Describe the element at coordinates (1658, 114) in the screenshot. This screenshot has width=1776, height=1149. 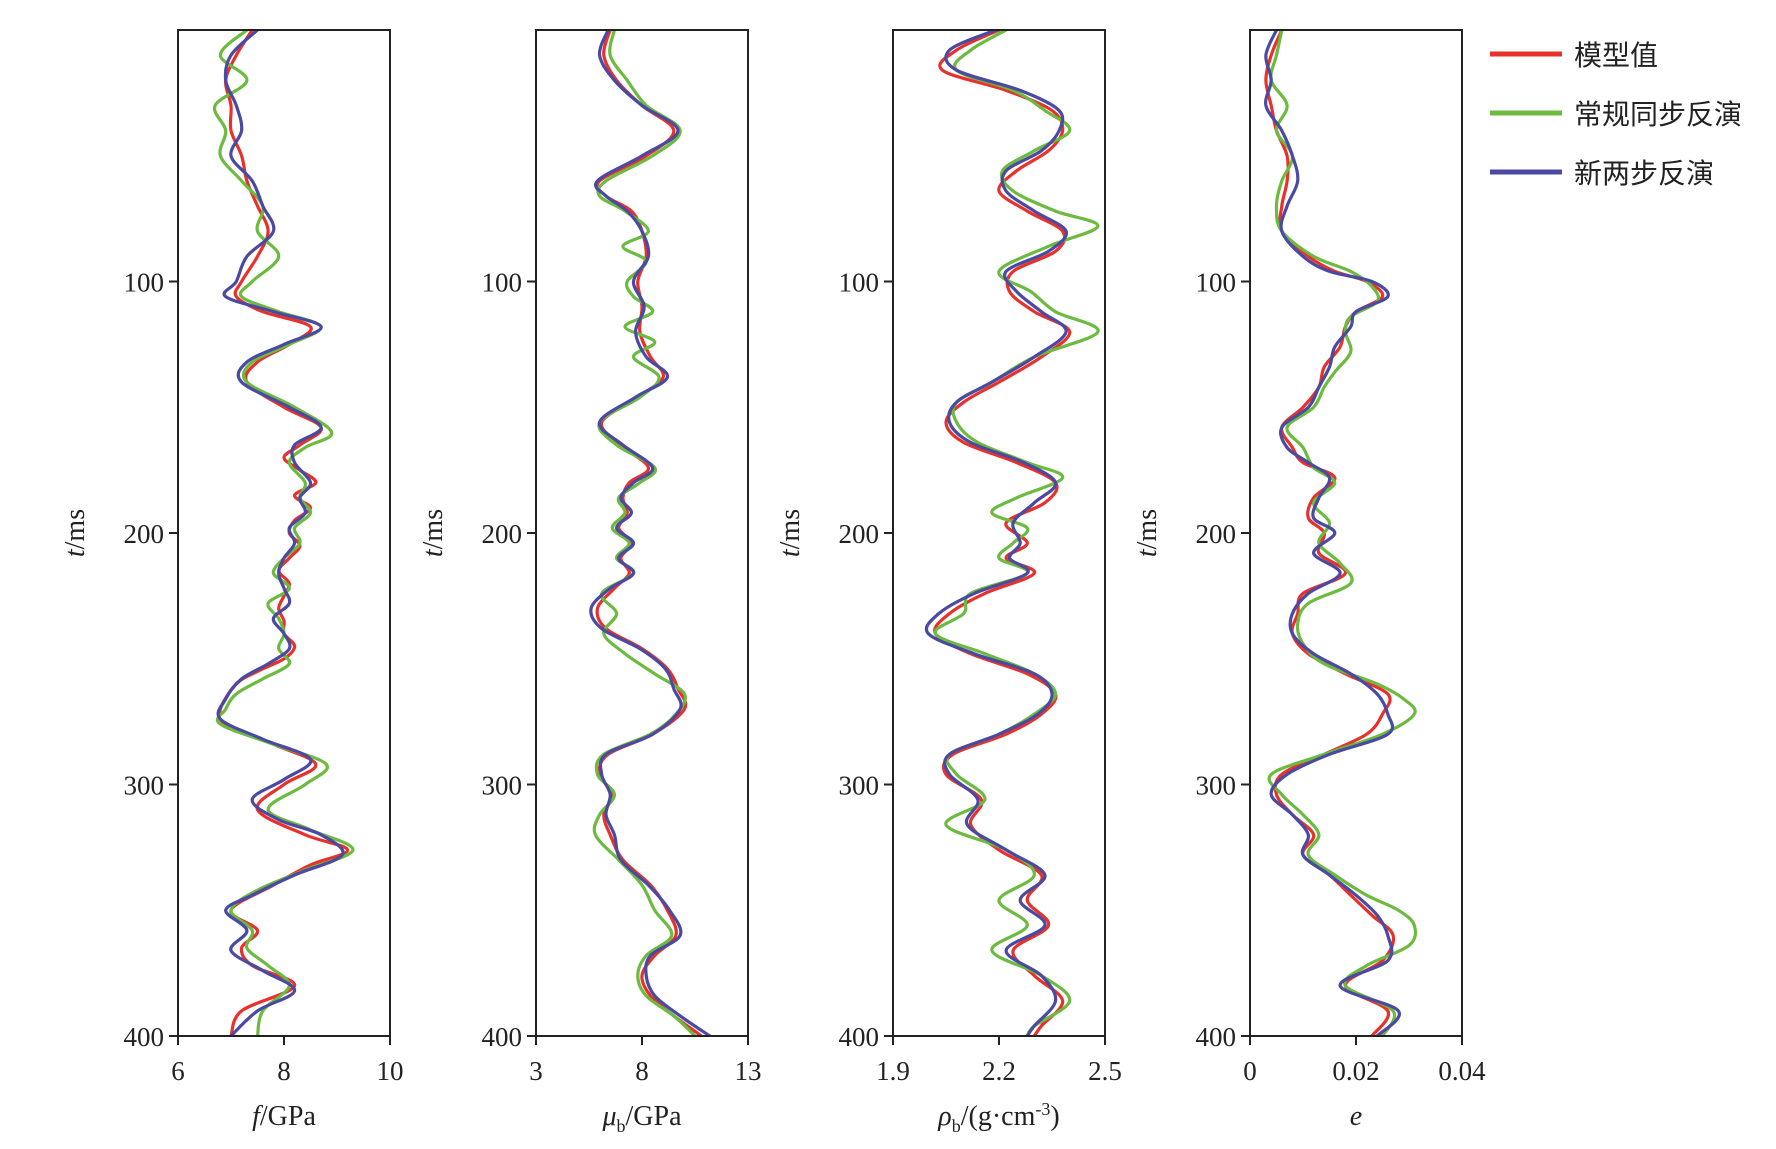
I see `legend-label-conventional: 常规同步反演` at that location.